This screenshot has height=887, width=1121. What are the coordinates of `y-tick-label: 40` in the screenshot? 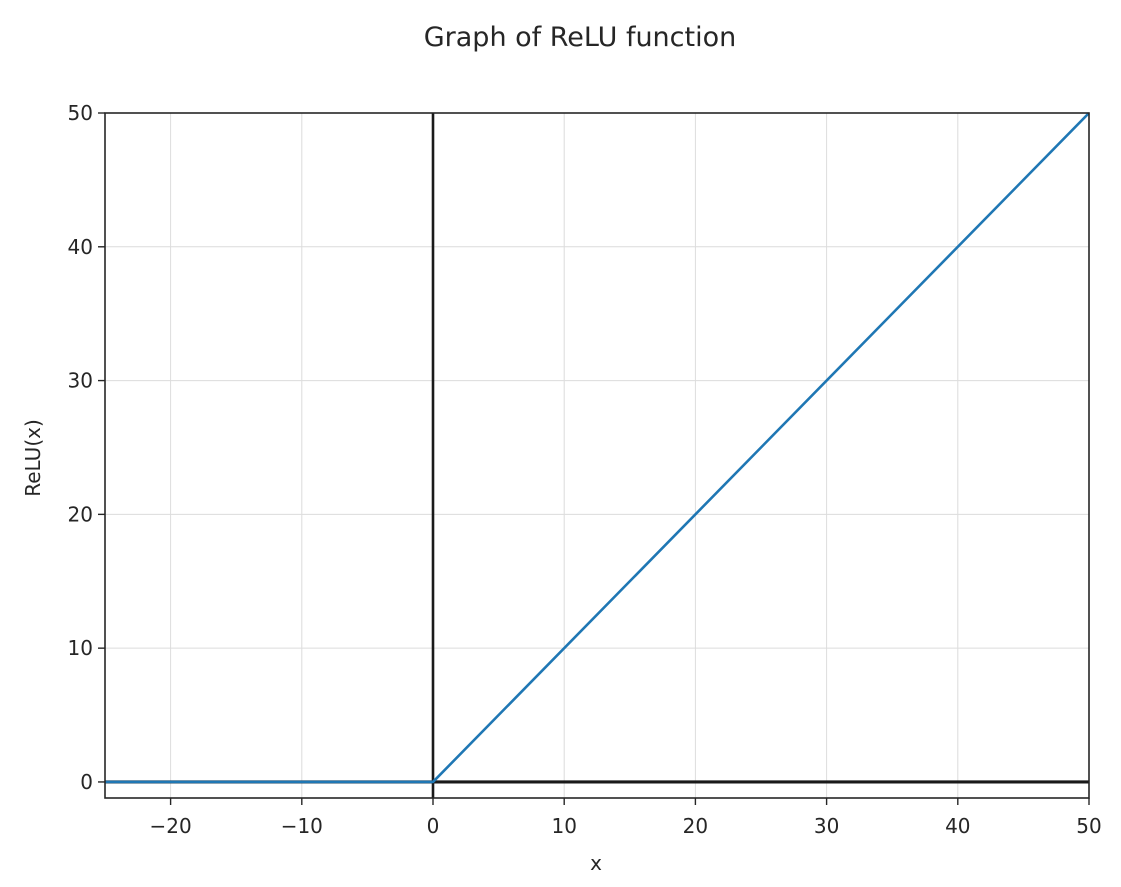 It's located at (80, 247).